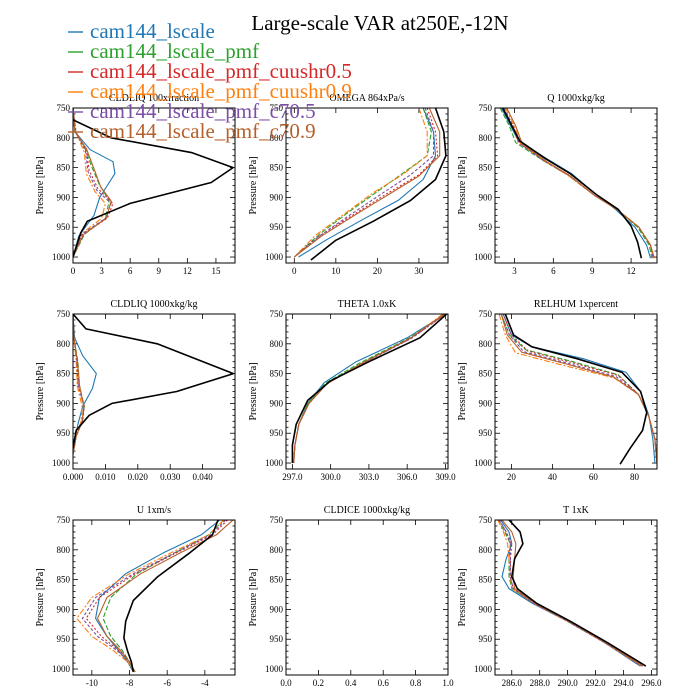  What do you see at coordinates (594, 477) in the screenshot?
I see `x-tick-label: 60` at bounding box center [594, 477].